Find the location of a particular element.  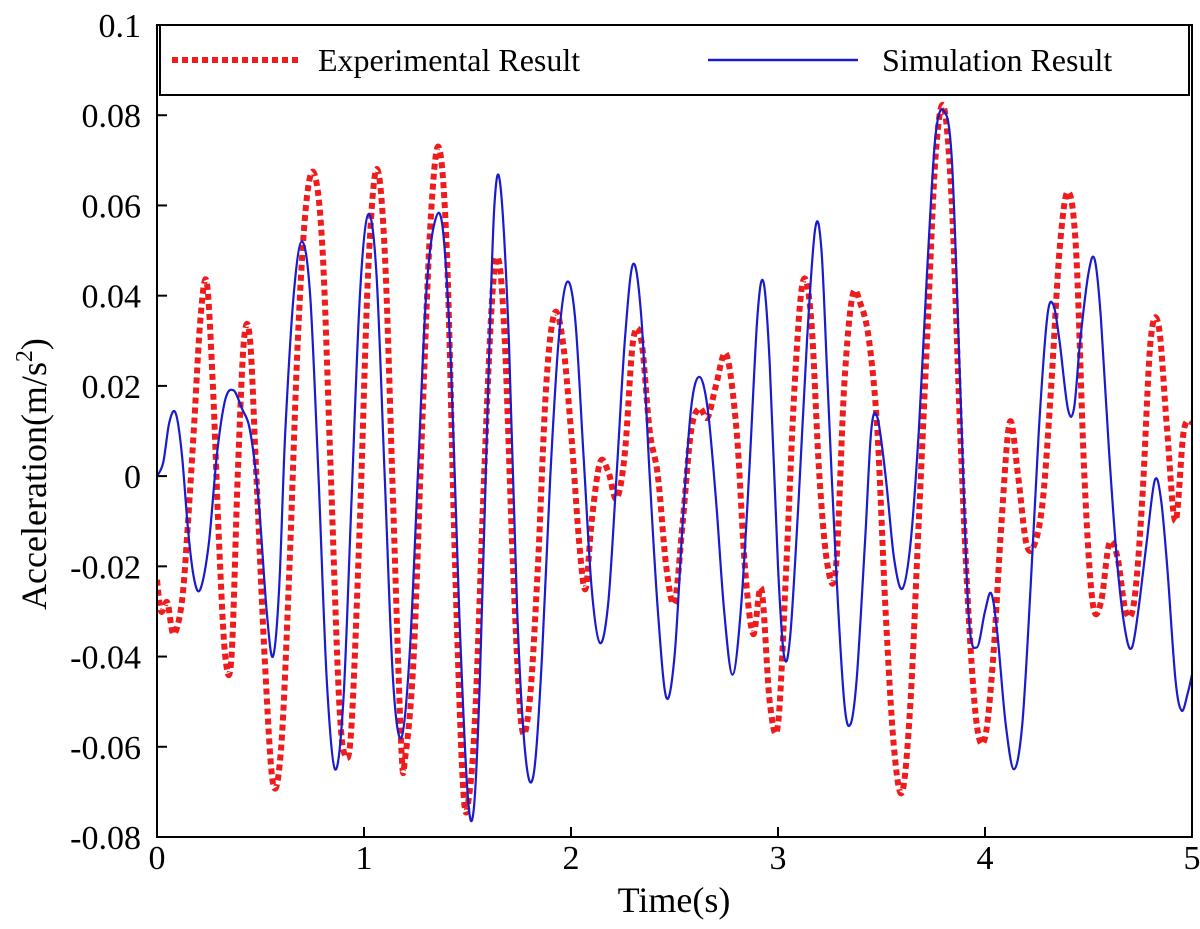

y-axis-title-close: ) is located at coordinates (34, 344).